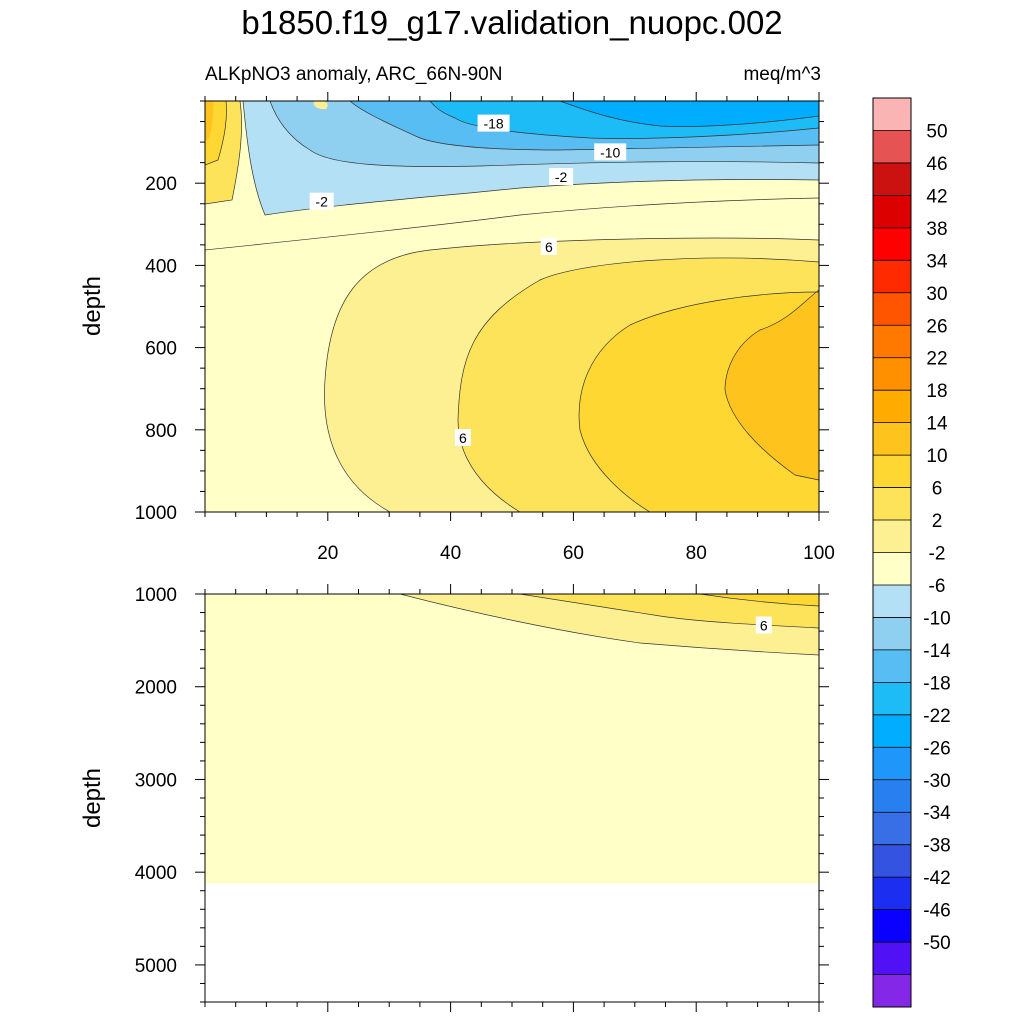 The height and width of the screenshot is (1024, 1024). What do you see at coordinates (936, 164) in the screenshot?
I see `colorbar-label: 46` at bounding box center [936, 164].